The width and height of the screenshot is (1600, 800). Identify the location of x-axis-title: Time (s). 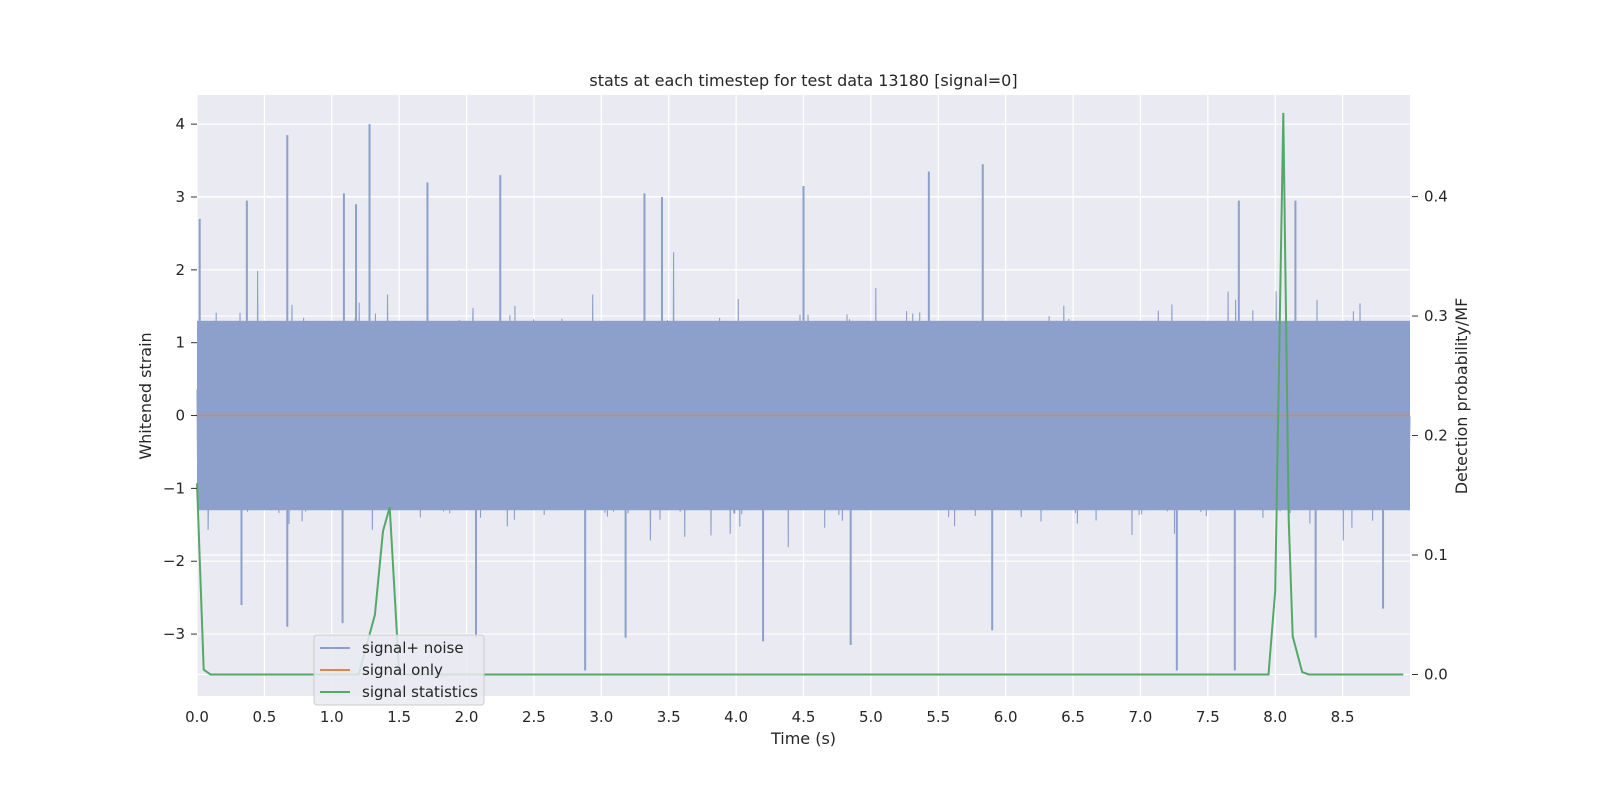
(803, 738).